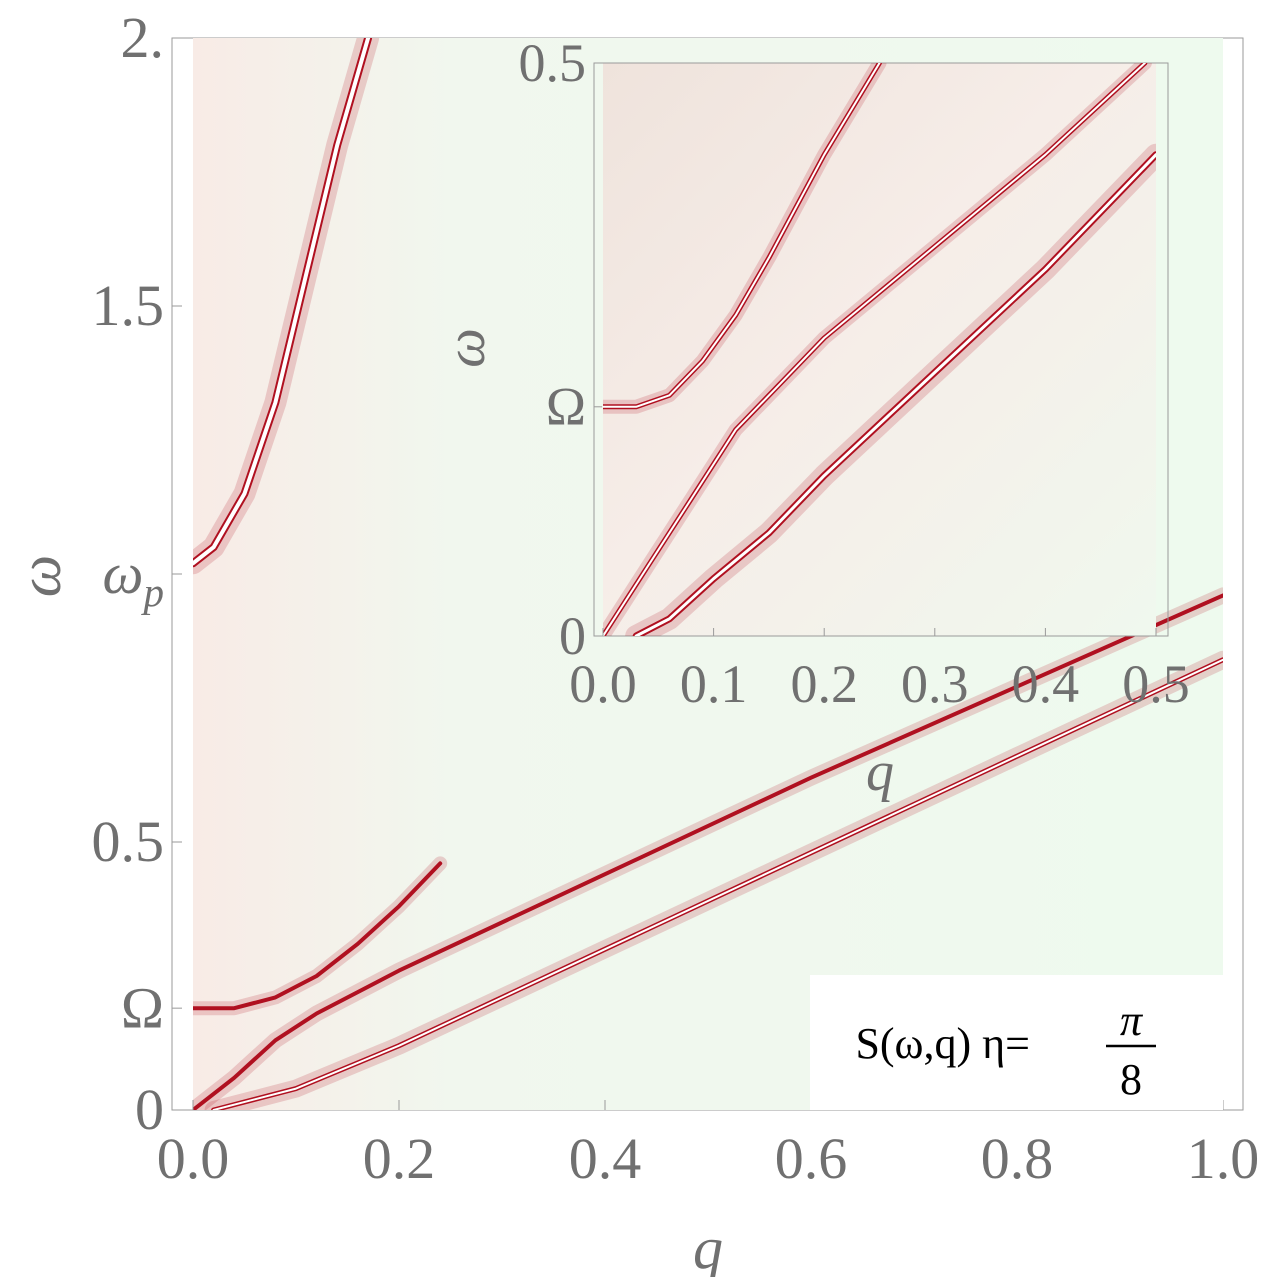 Image resolution: width=1267 pixels, height=1277 pixels. What do you see at coordinates (128, 305) in the screenshot?
I see `y-tick-label: 1.5` at bounding box center [128, 305].